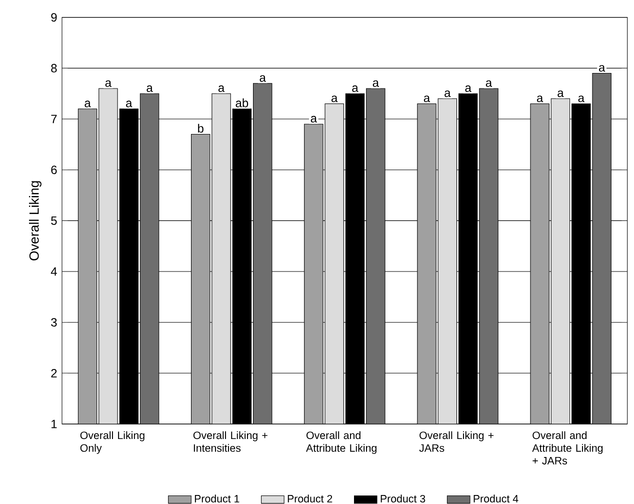 This screenshot has height=504, width=634. Describe the element at coordinates (496, 498) in the screenshot. I see `legend-label: Product 4` at that location.